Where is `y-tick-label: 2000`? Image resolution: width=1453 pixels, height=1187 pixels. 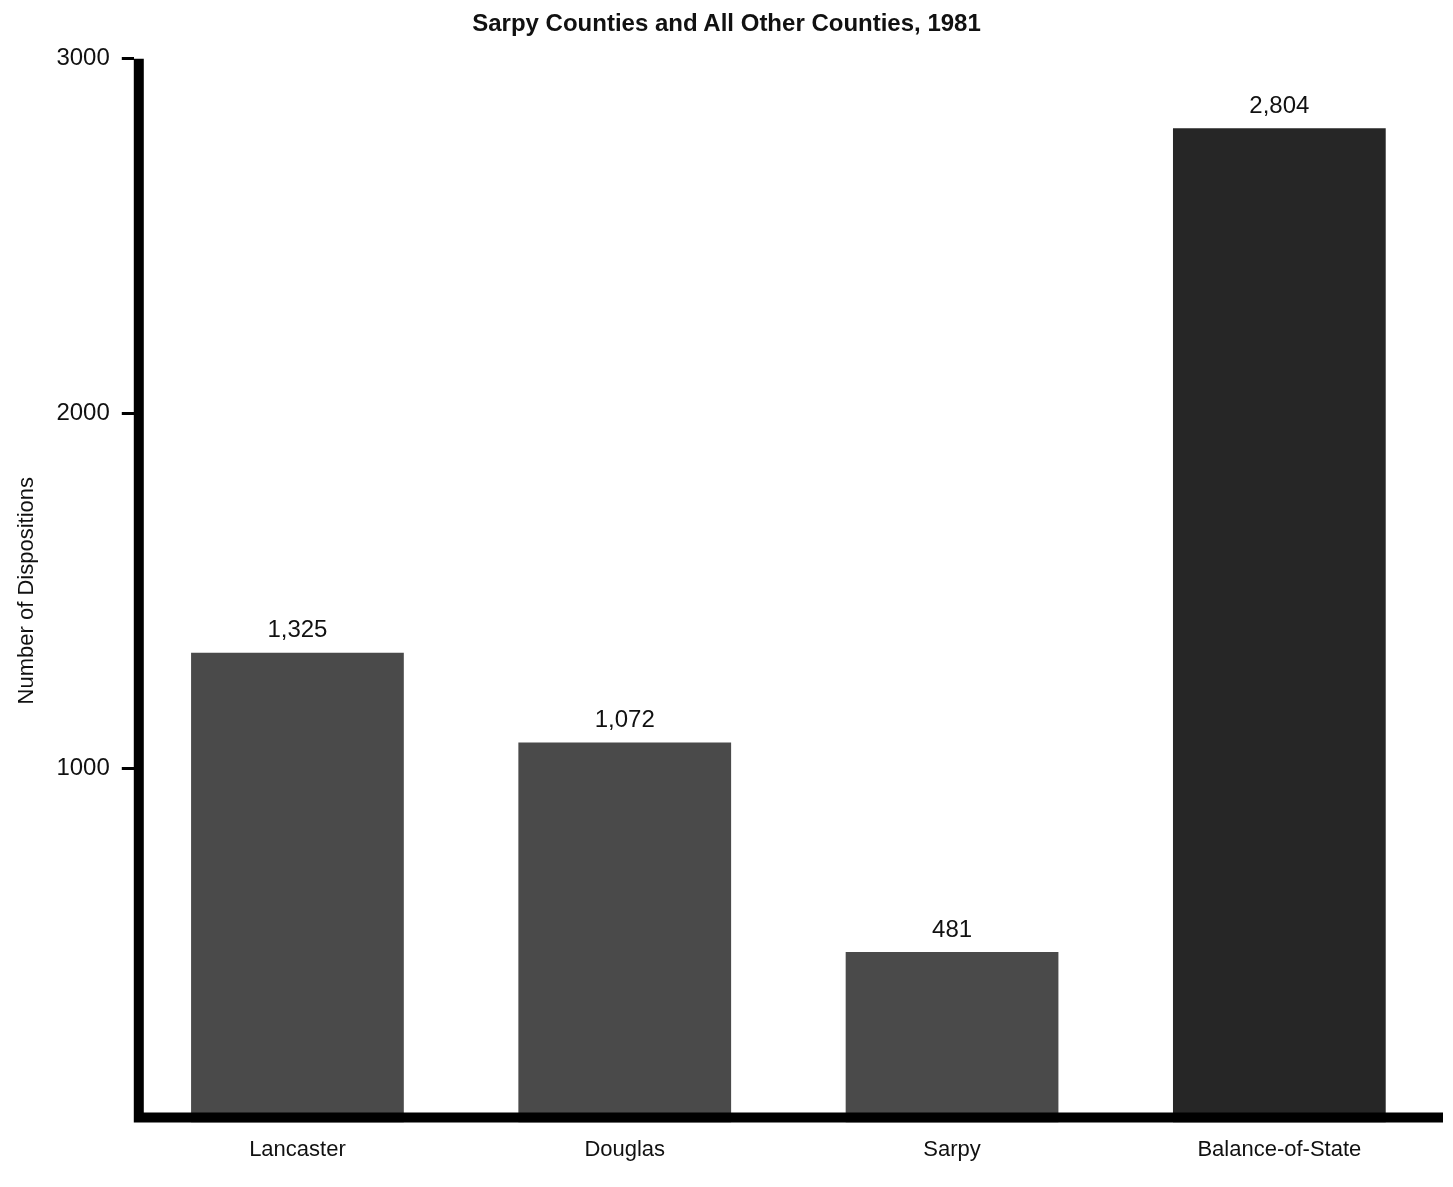
y-tick-label: 2000 is located at coordinates (83, 412).